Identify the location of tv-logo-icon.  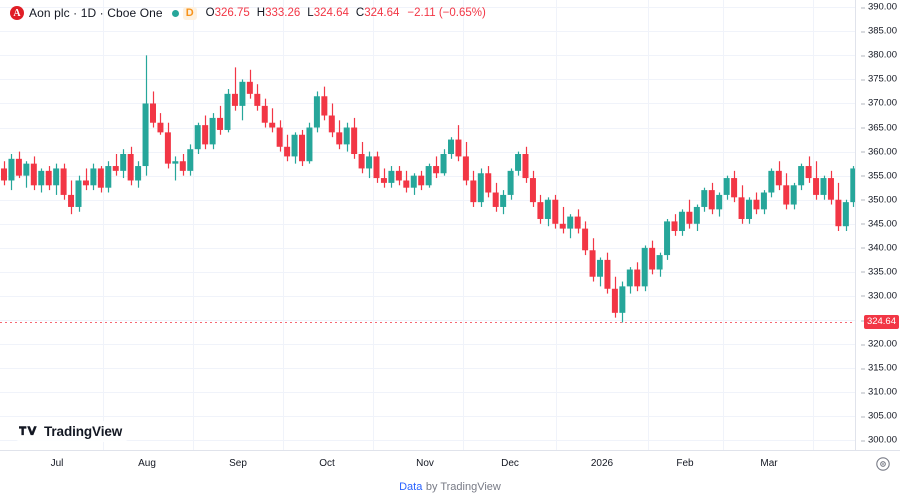
(28, 430).